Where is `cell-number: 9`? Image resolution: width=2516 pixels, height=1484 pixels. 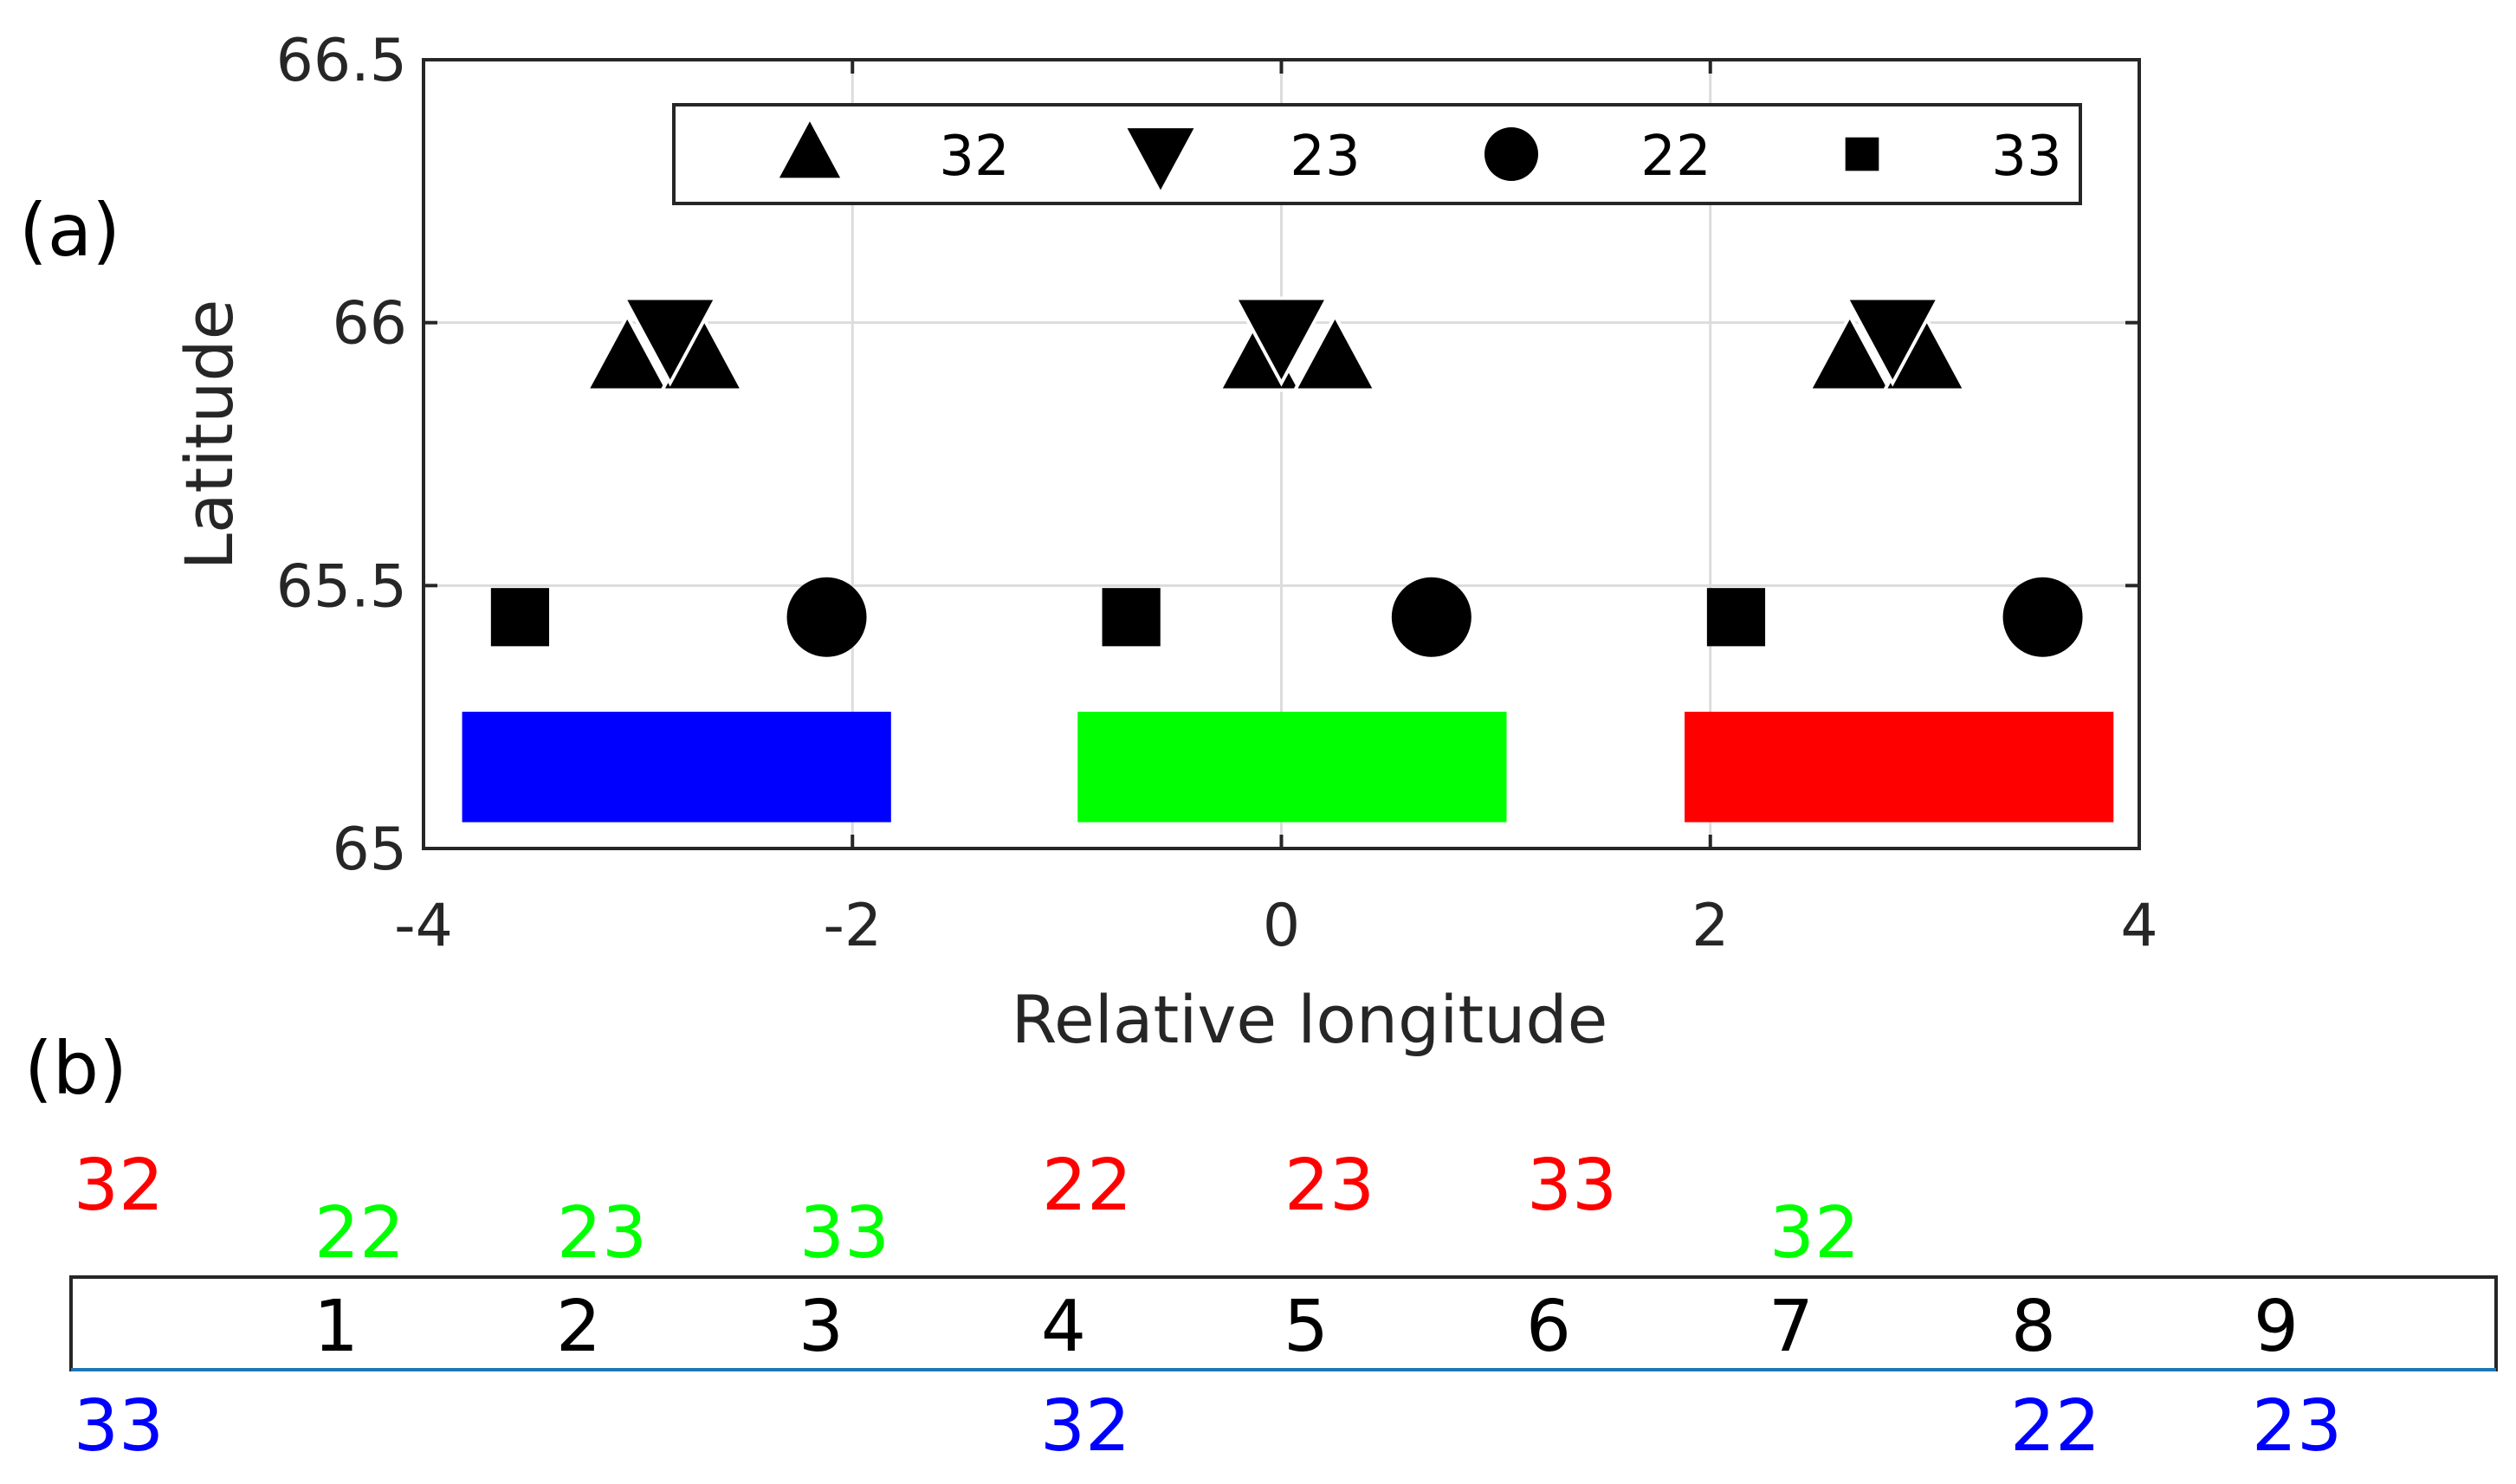 cell-number: 9 is located at coordinates (2276, 1327).